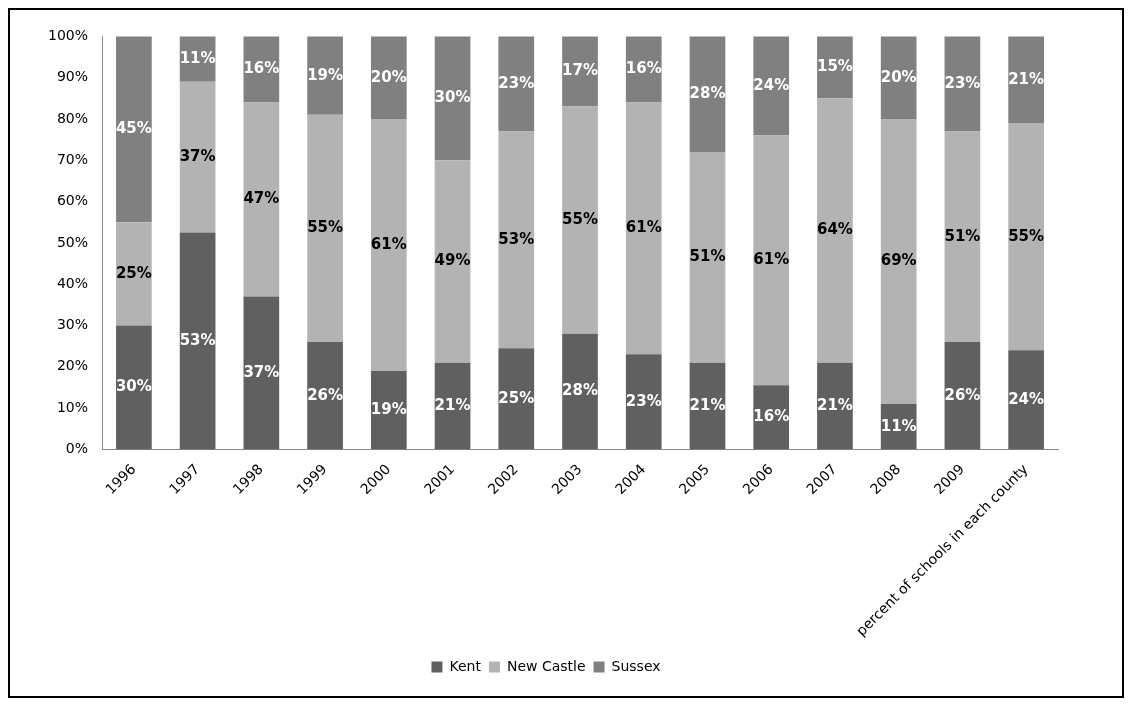 This screenshot has height=709, width=1136. I want to click on data-label: 69%, so click(898, 260).